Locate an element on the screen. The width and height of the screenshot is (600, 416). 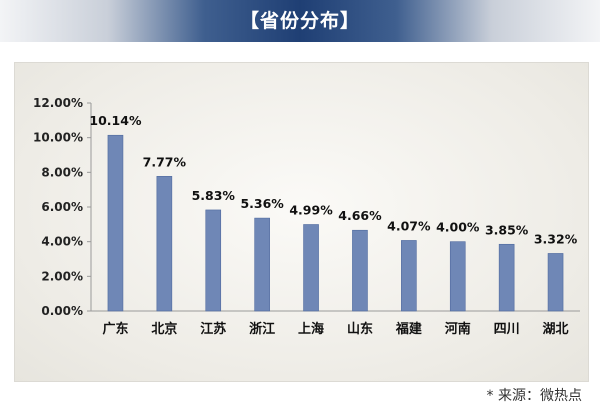
x-tick-label: 广东 is located at coordinates (115, 329).